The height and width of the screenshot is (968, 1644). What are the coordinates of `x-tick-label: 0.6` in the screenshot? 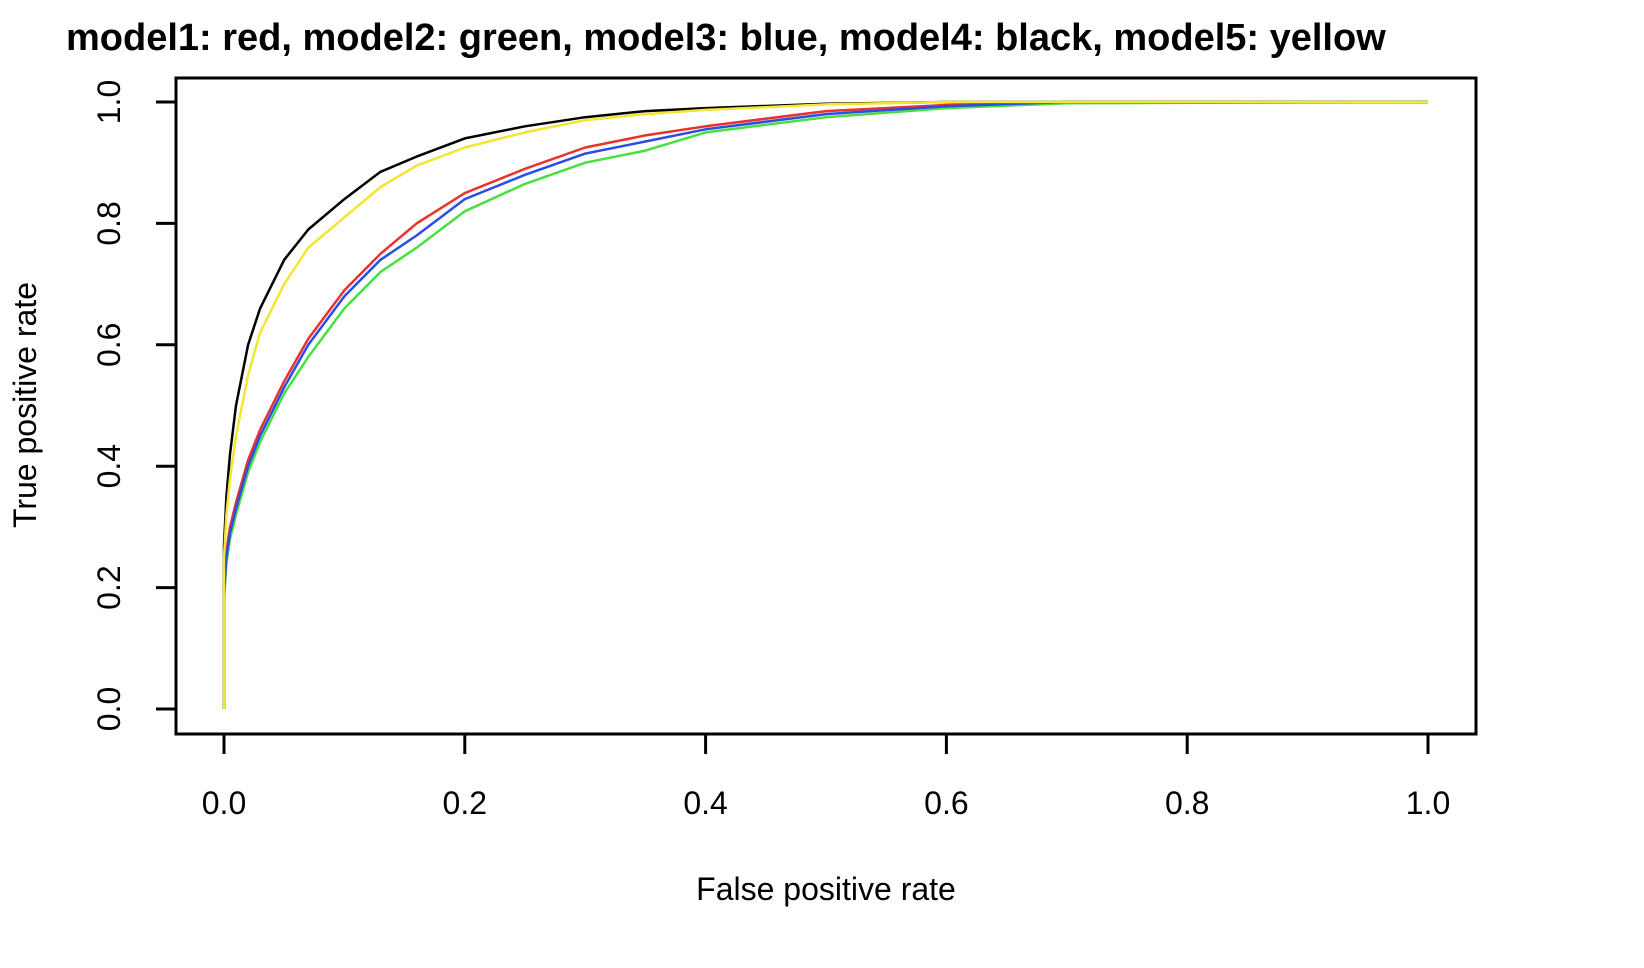 It's located at (946, 803).